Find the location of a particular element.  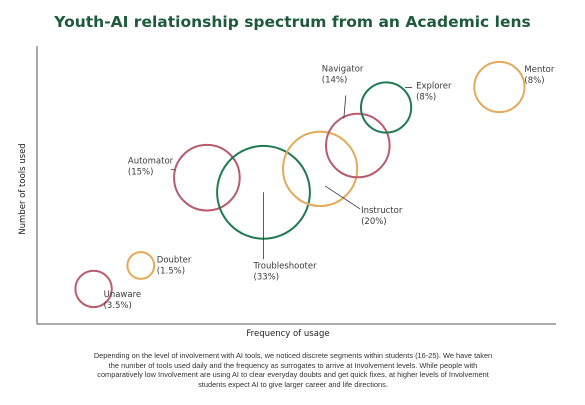

label-explorer: Explorer (8%) is located at coordinates (434, 92).